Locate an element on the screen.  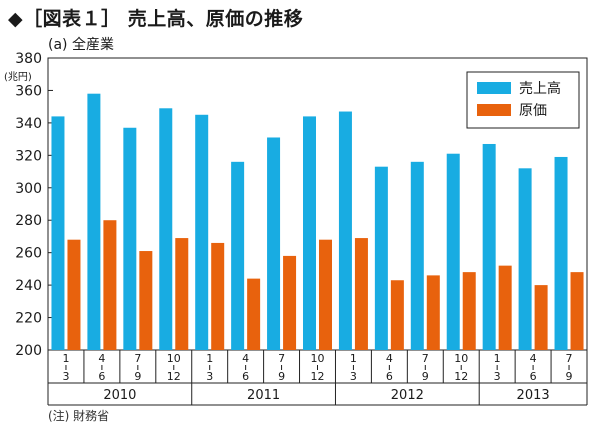
y-tick-label: 200 is located at coordinates (28, 351).